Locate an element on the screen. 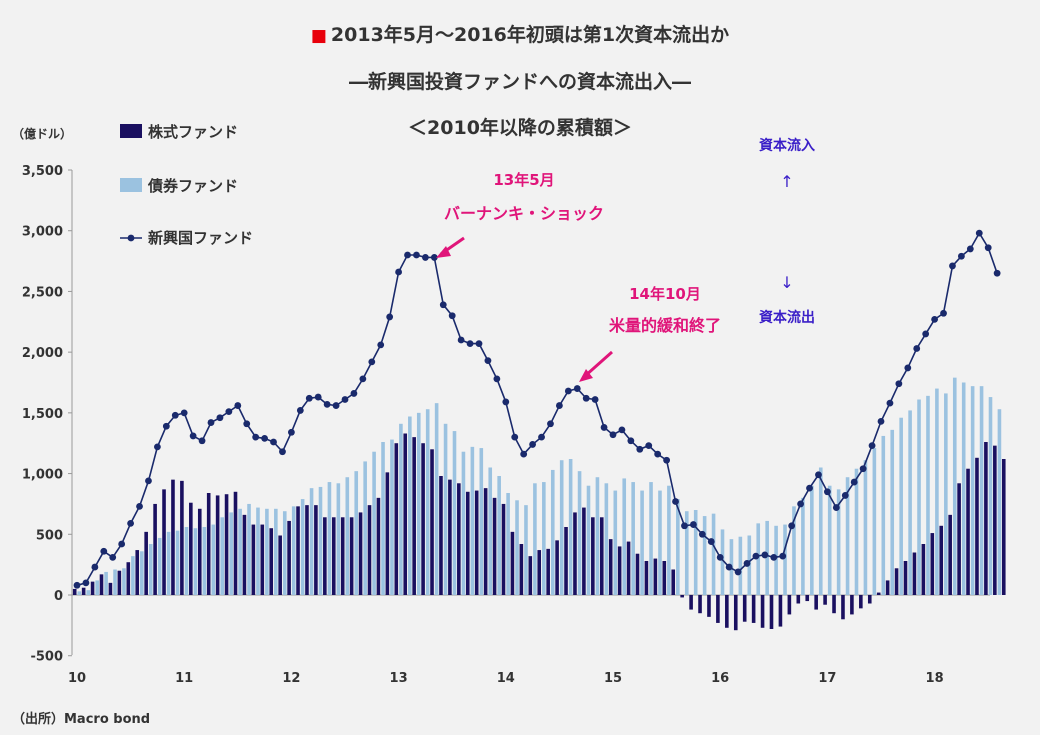 Image resolution: width=1040 pixels, height=735 pixels. title-marker: ■ is located at coordinates (318, 36).